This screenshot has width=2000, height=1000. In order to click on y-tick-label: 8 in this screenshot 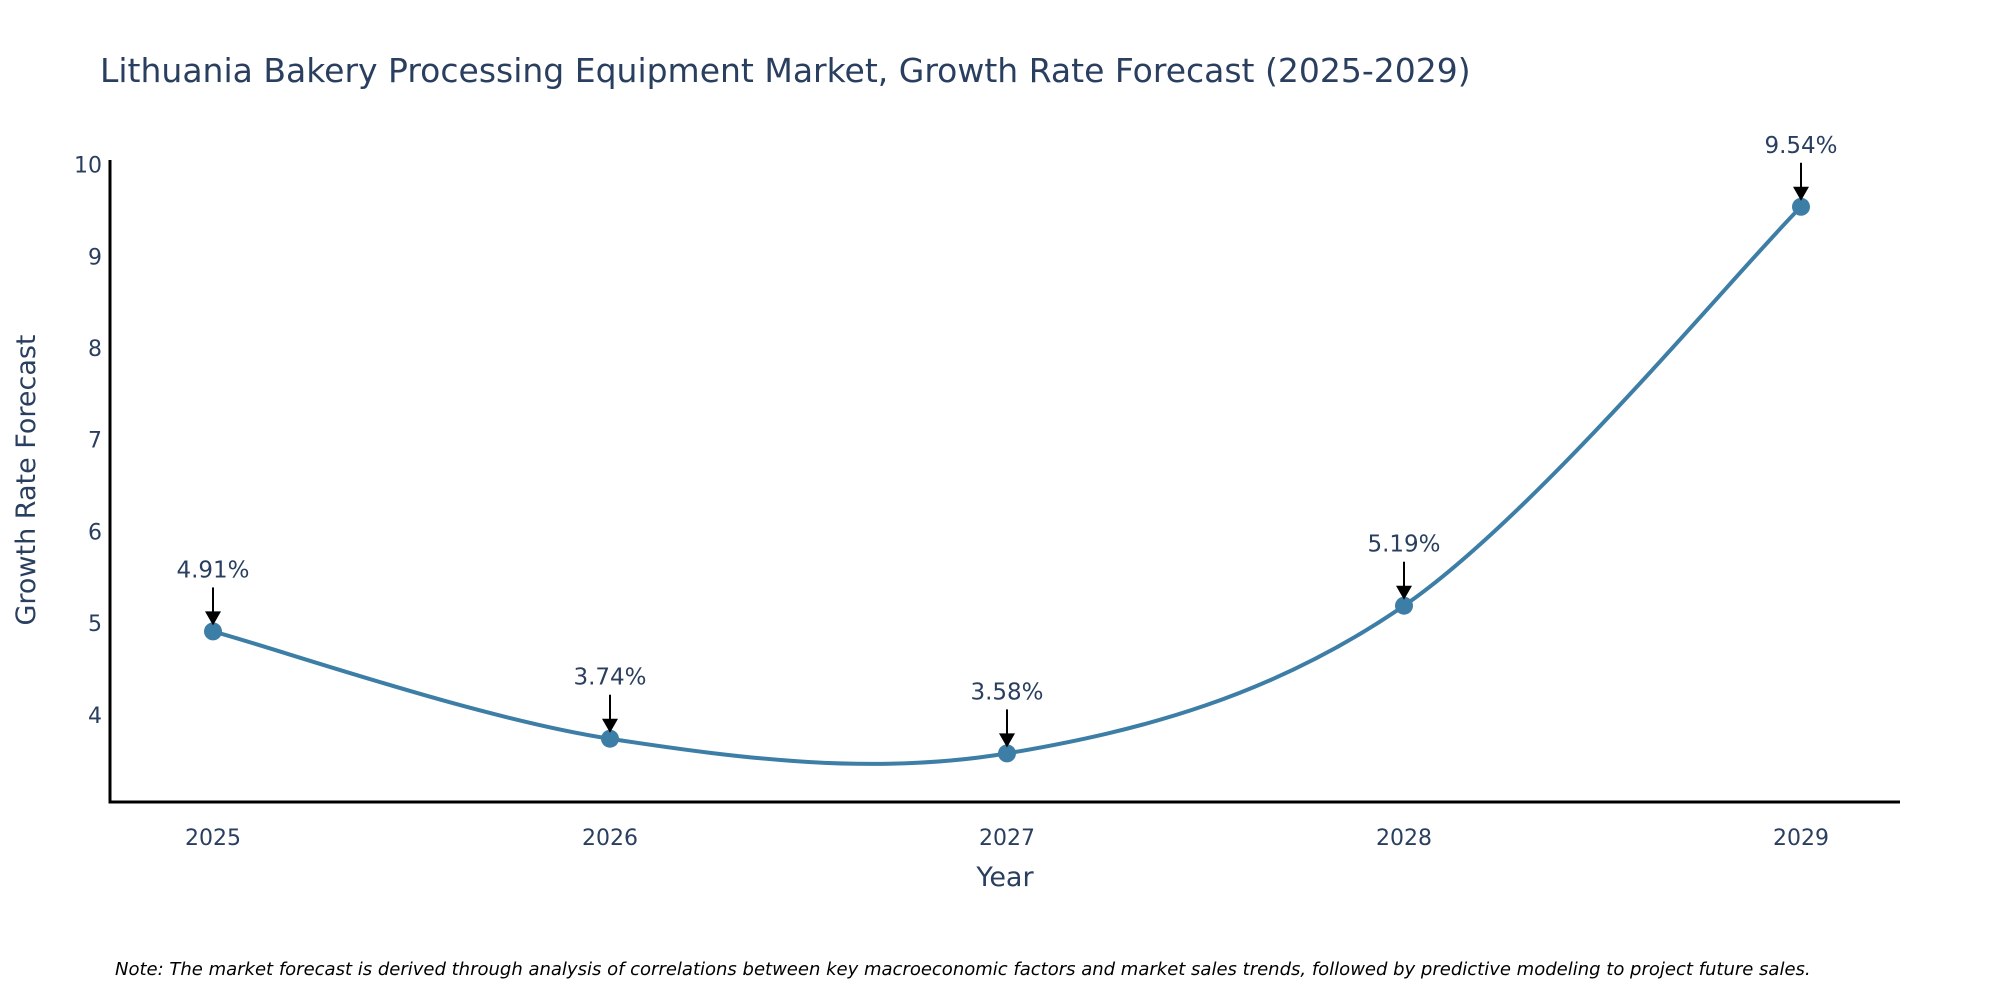, I will do `click(95, 349)`.